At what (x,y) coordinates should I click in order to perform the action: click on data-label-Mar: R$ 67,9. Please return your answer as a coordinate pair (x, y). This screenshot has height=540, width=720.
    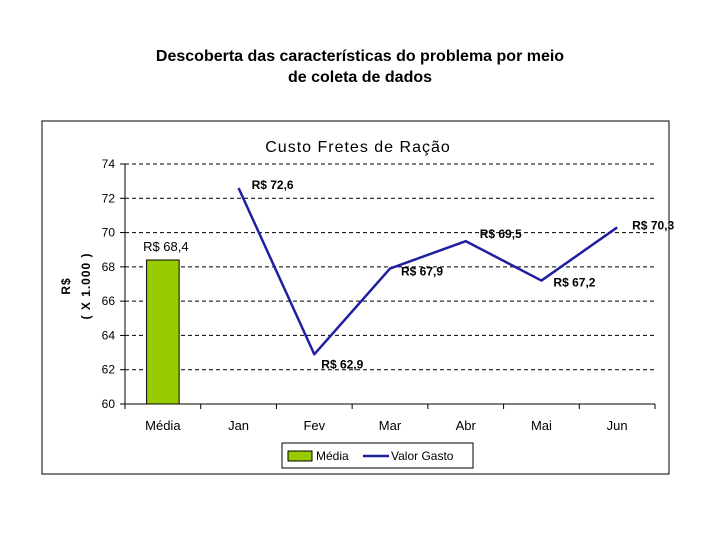
    Looking at the image, I should click on (422, 272).